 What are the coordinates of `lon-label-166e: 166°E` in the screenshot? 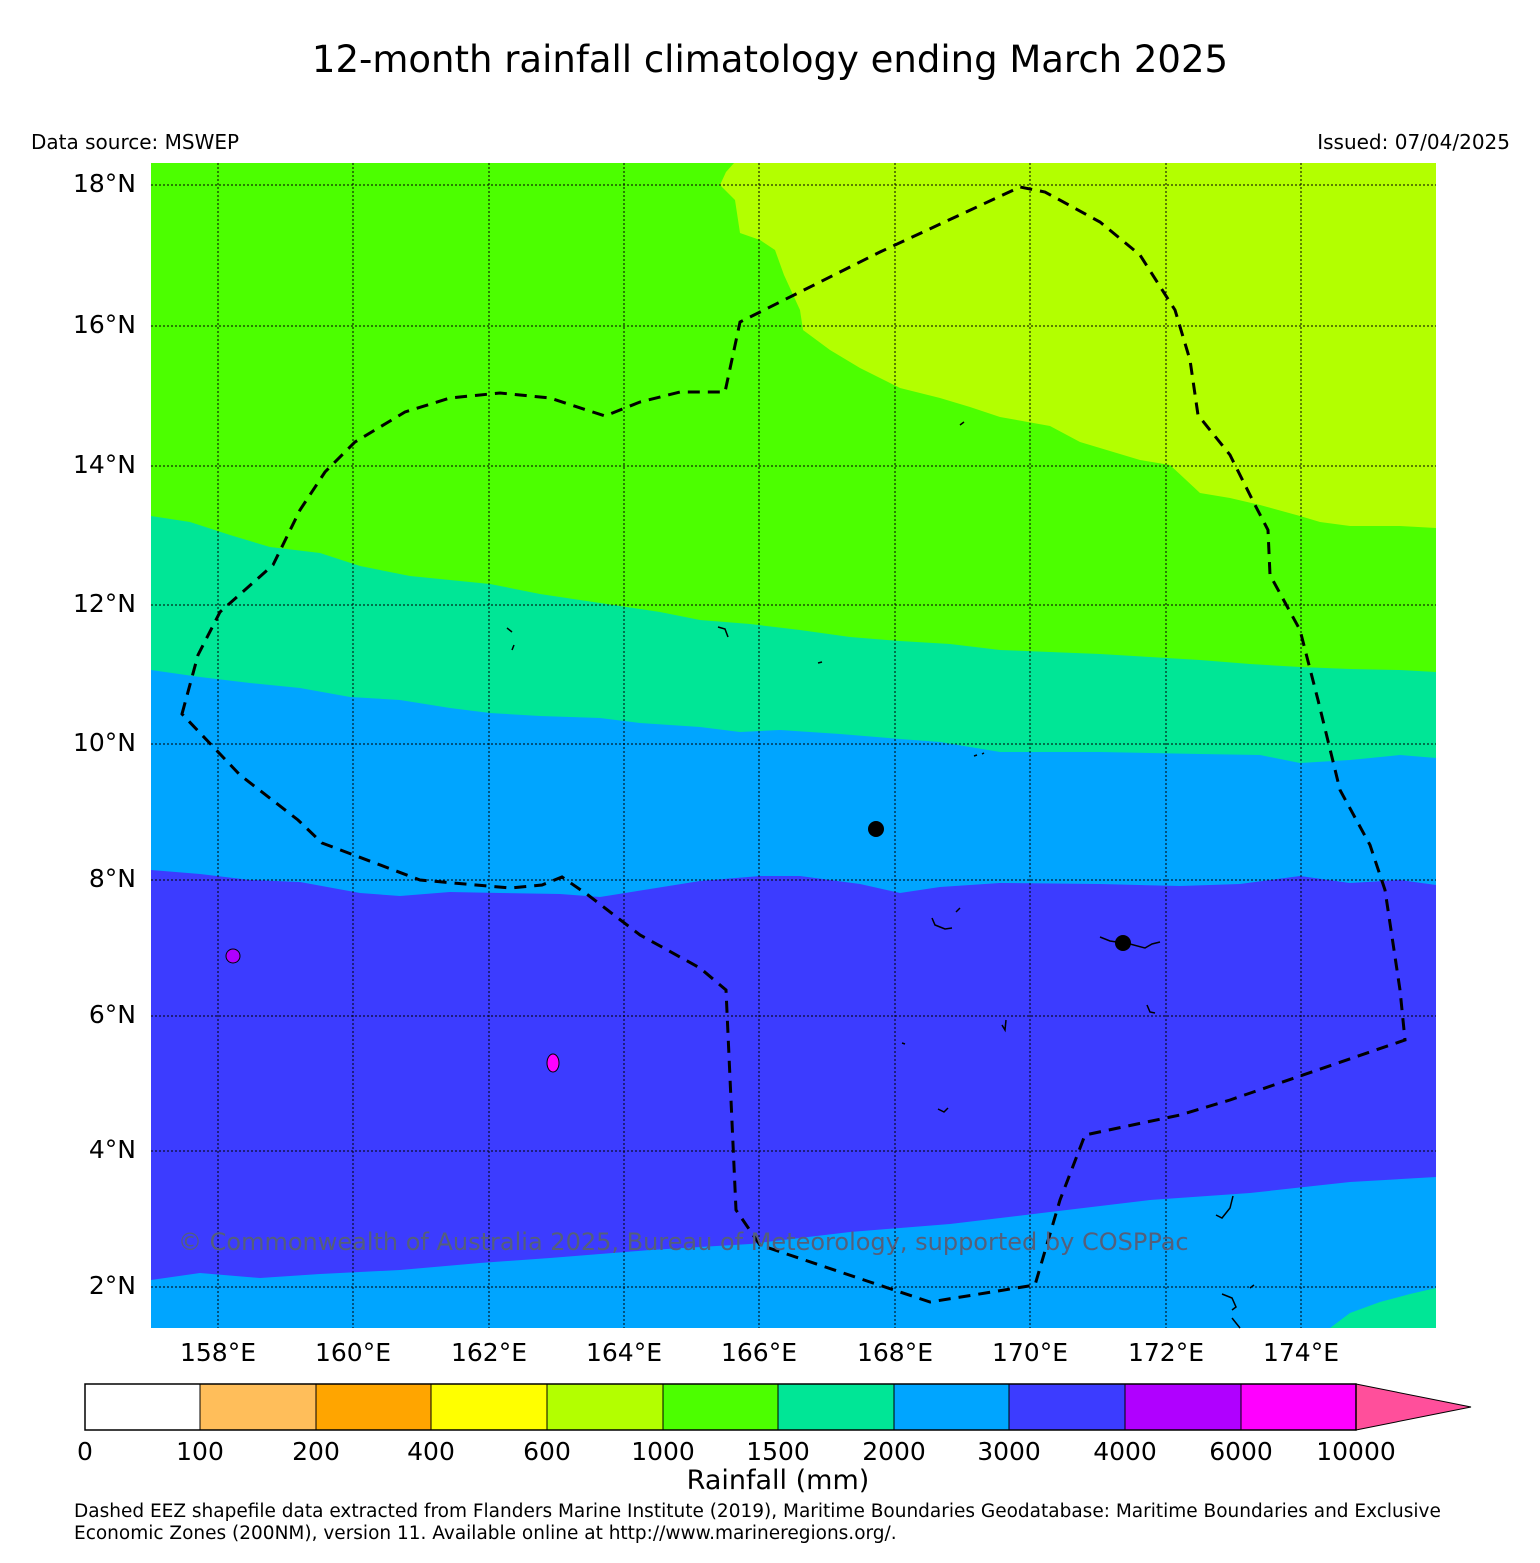 It's located at (758, 1352).